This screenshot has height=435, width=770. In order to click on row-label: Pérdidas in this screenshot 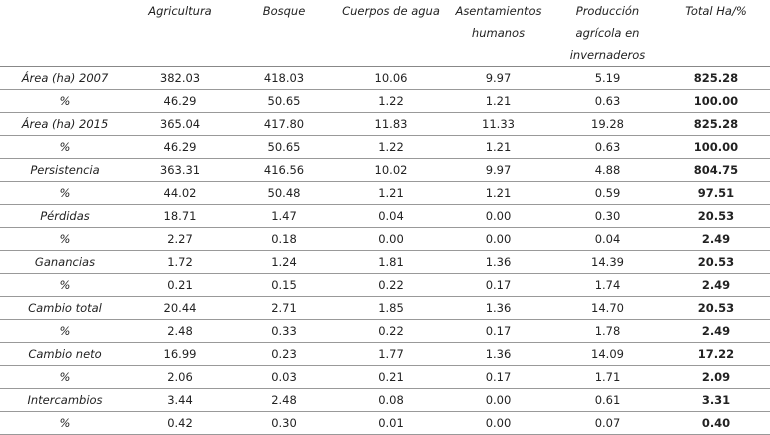, I will do `click(65, 216)`.